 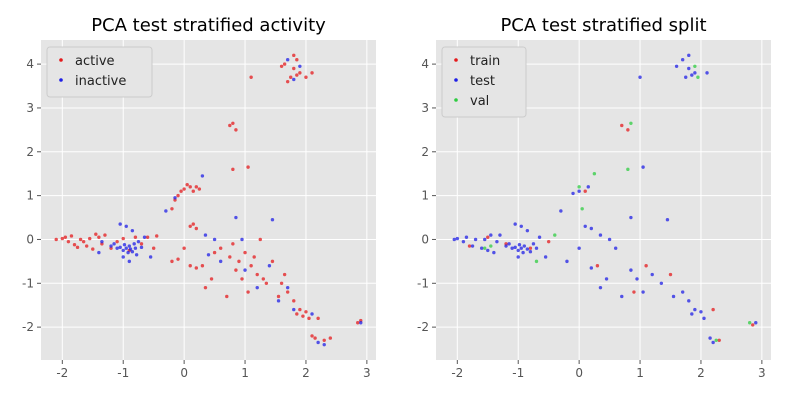 What do you see at coordinates (482, 81) in the screenshot?
I see `legend-label: test` at bounding box center [482, 81].